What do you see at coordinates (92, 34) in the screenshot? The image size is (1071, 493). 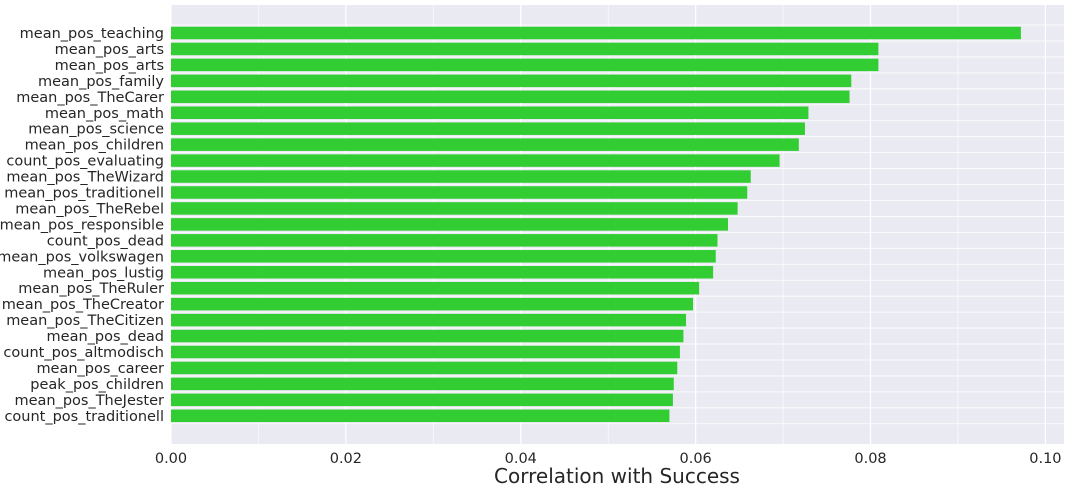 I see `y-tick-label: mean_pos_teaching` at bounding box center [92, 34].